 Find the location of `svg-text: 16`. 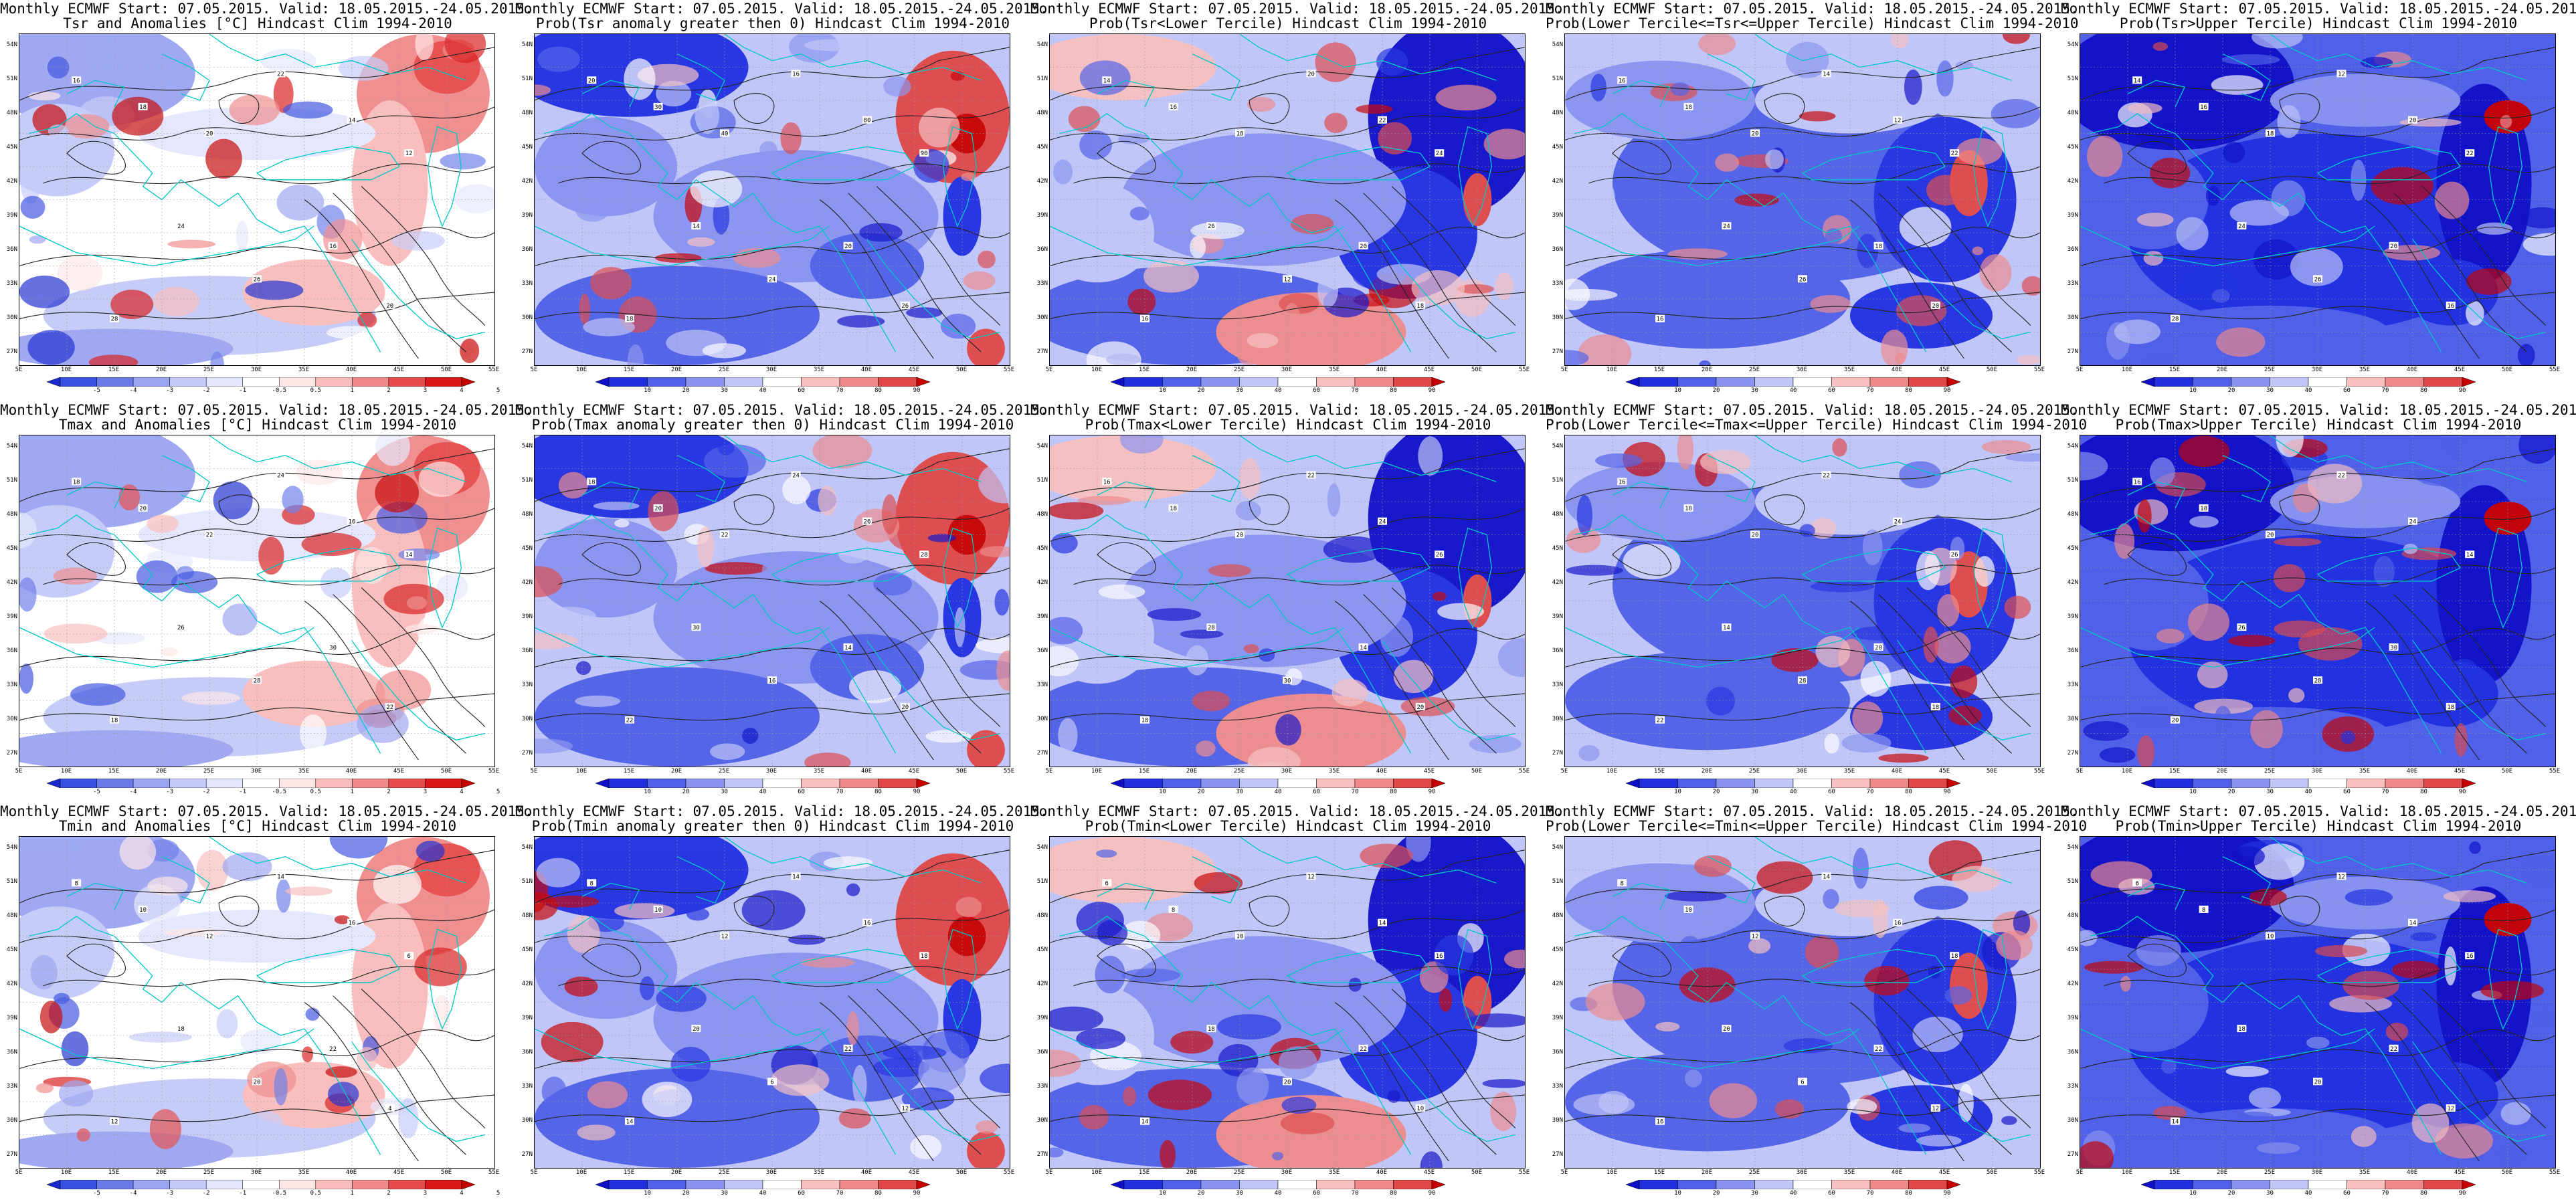

svg-text: 16 is located at coordinates (1660, 1122).